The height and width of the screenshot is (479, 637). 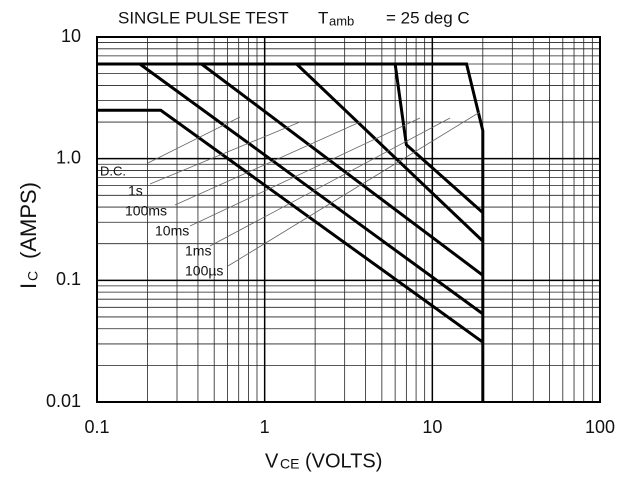 I want to click on x-tick-label: 1, so click(x=265, y=427).